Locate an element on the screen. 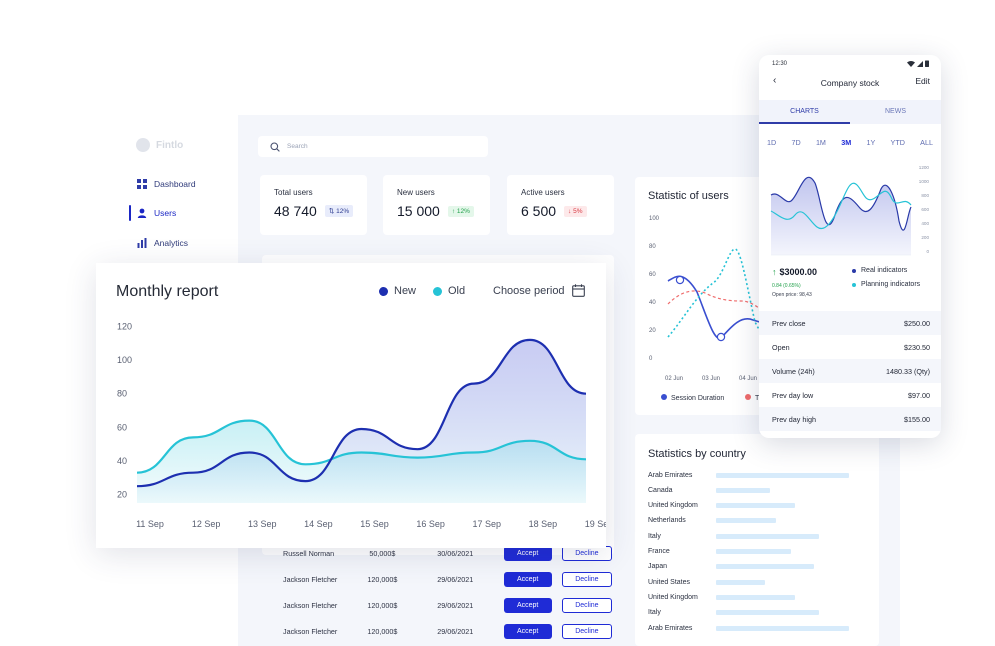  stock-info-row: Prev day low $97.00 is located at coordinates (850, 395).